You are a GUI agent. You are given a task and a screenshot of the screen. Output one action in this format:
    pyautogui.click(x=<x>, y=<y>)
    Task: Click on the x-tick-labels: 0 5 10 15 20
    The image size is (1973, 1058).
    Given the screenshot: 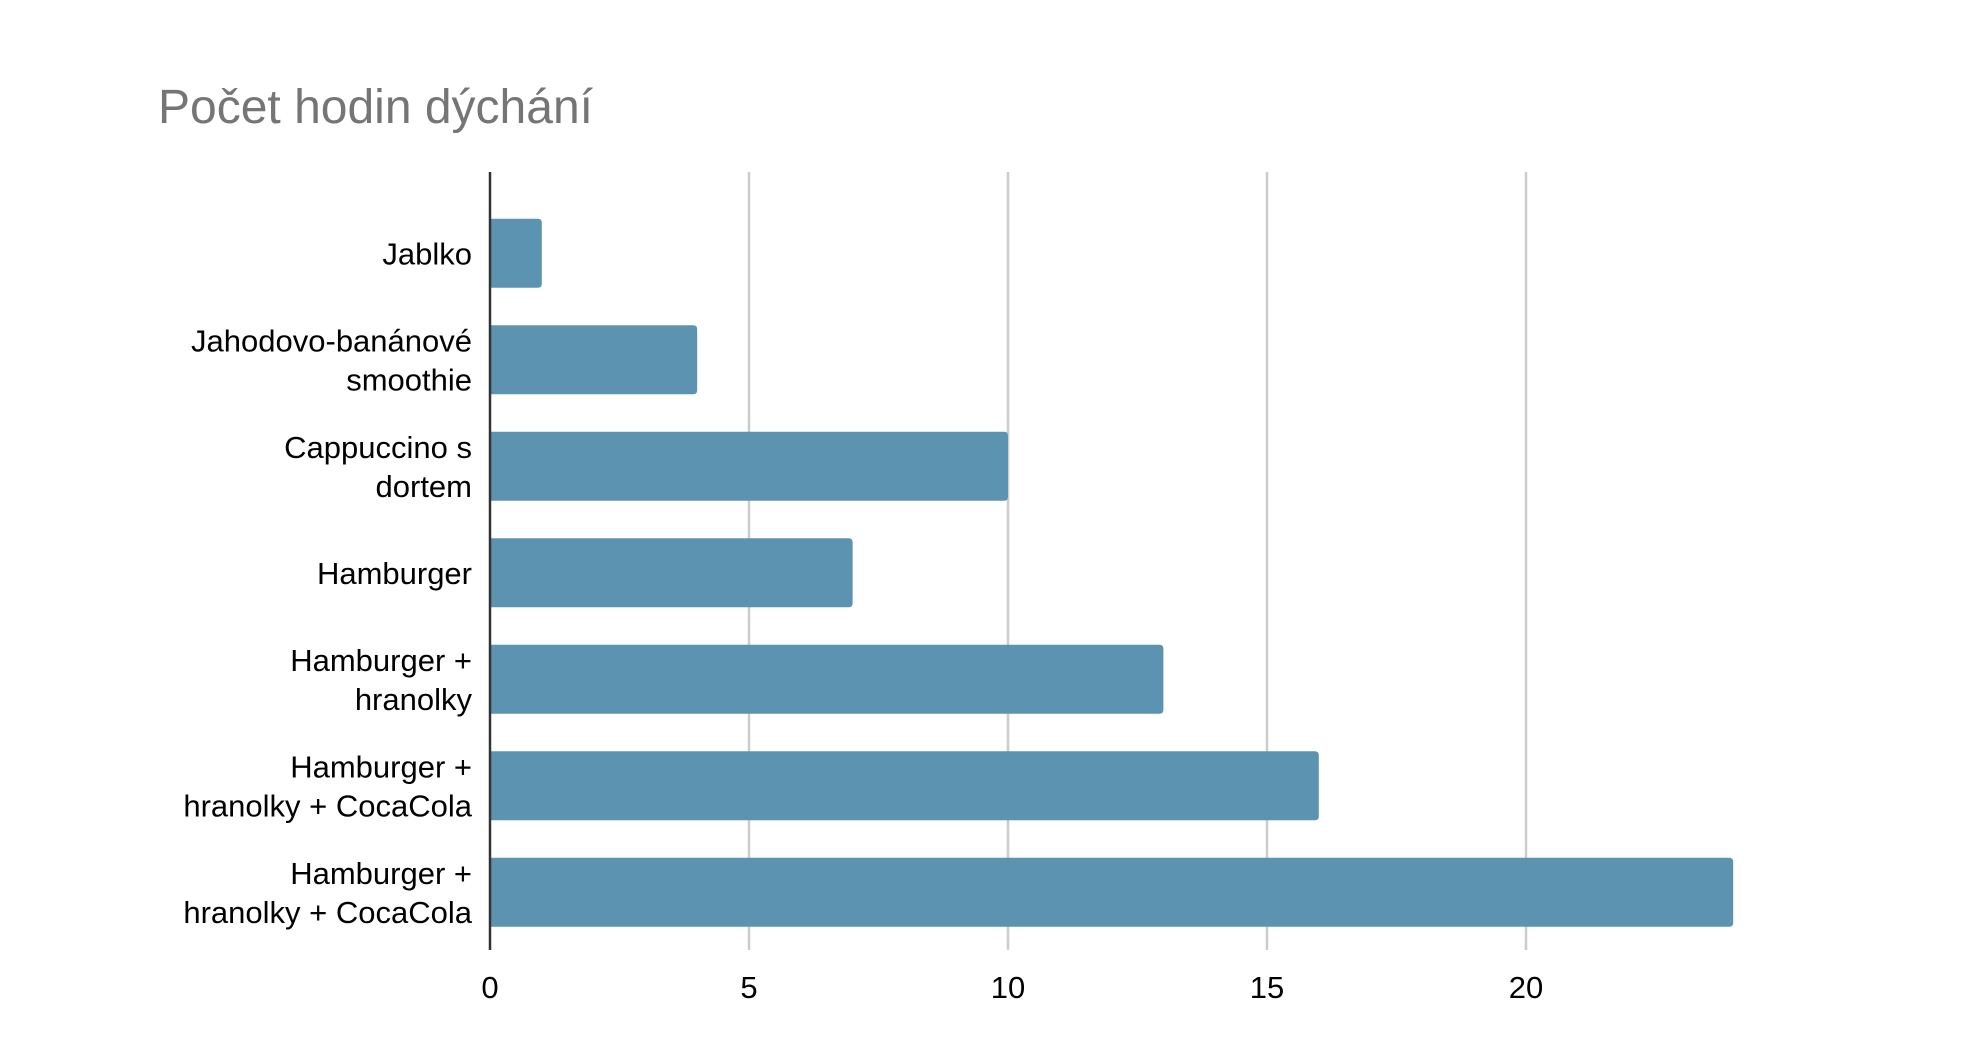 What is the action you would take?
    pyautogui.click(x=1012, y=987)
    